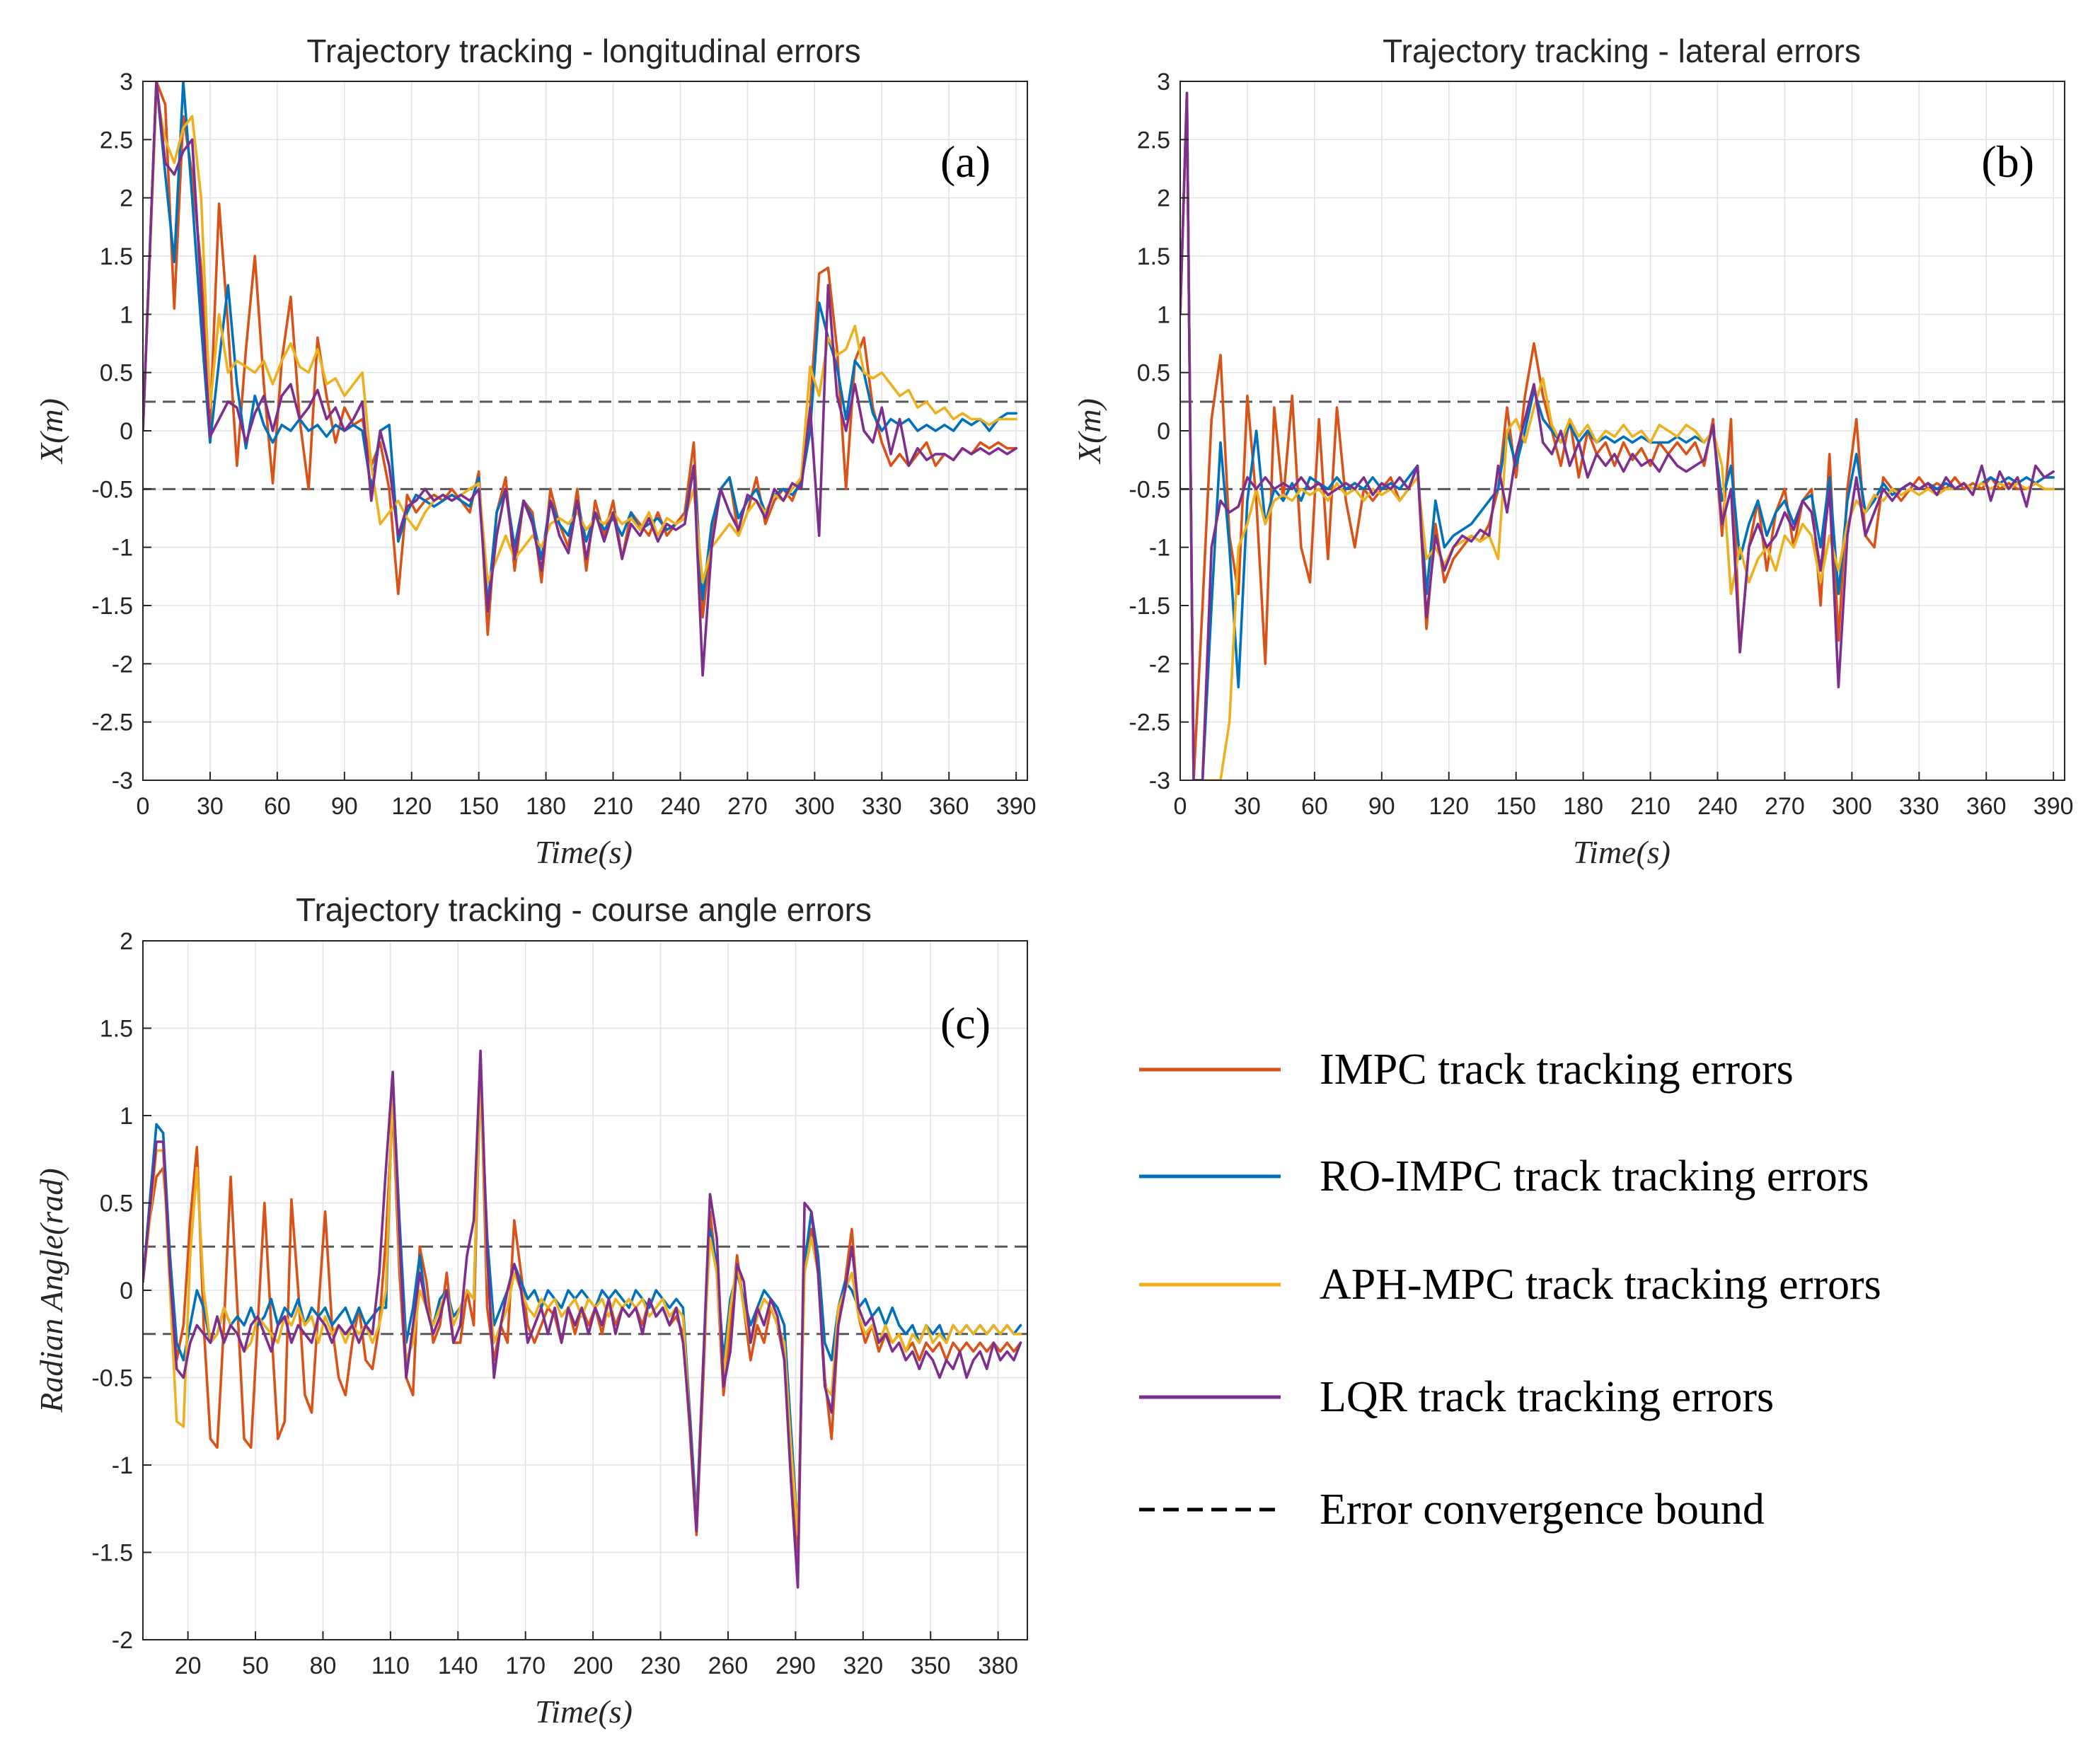 The width and height of the screenshot is (2100, 1760). I want to click on x-tick-label: 170, so click(525, 1665).